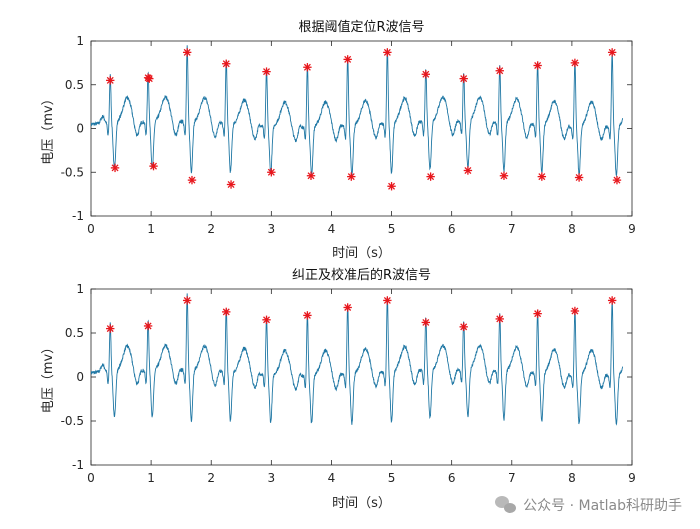 The image size is (700, 529). What do you see at coordinates (602, 505) in the screenshot?
I see `watermark-text: 公众号 · Matlab科研助手` at bounding box center [602, 505].